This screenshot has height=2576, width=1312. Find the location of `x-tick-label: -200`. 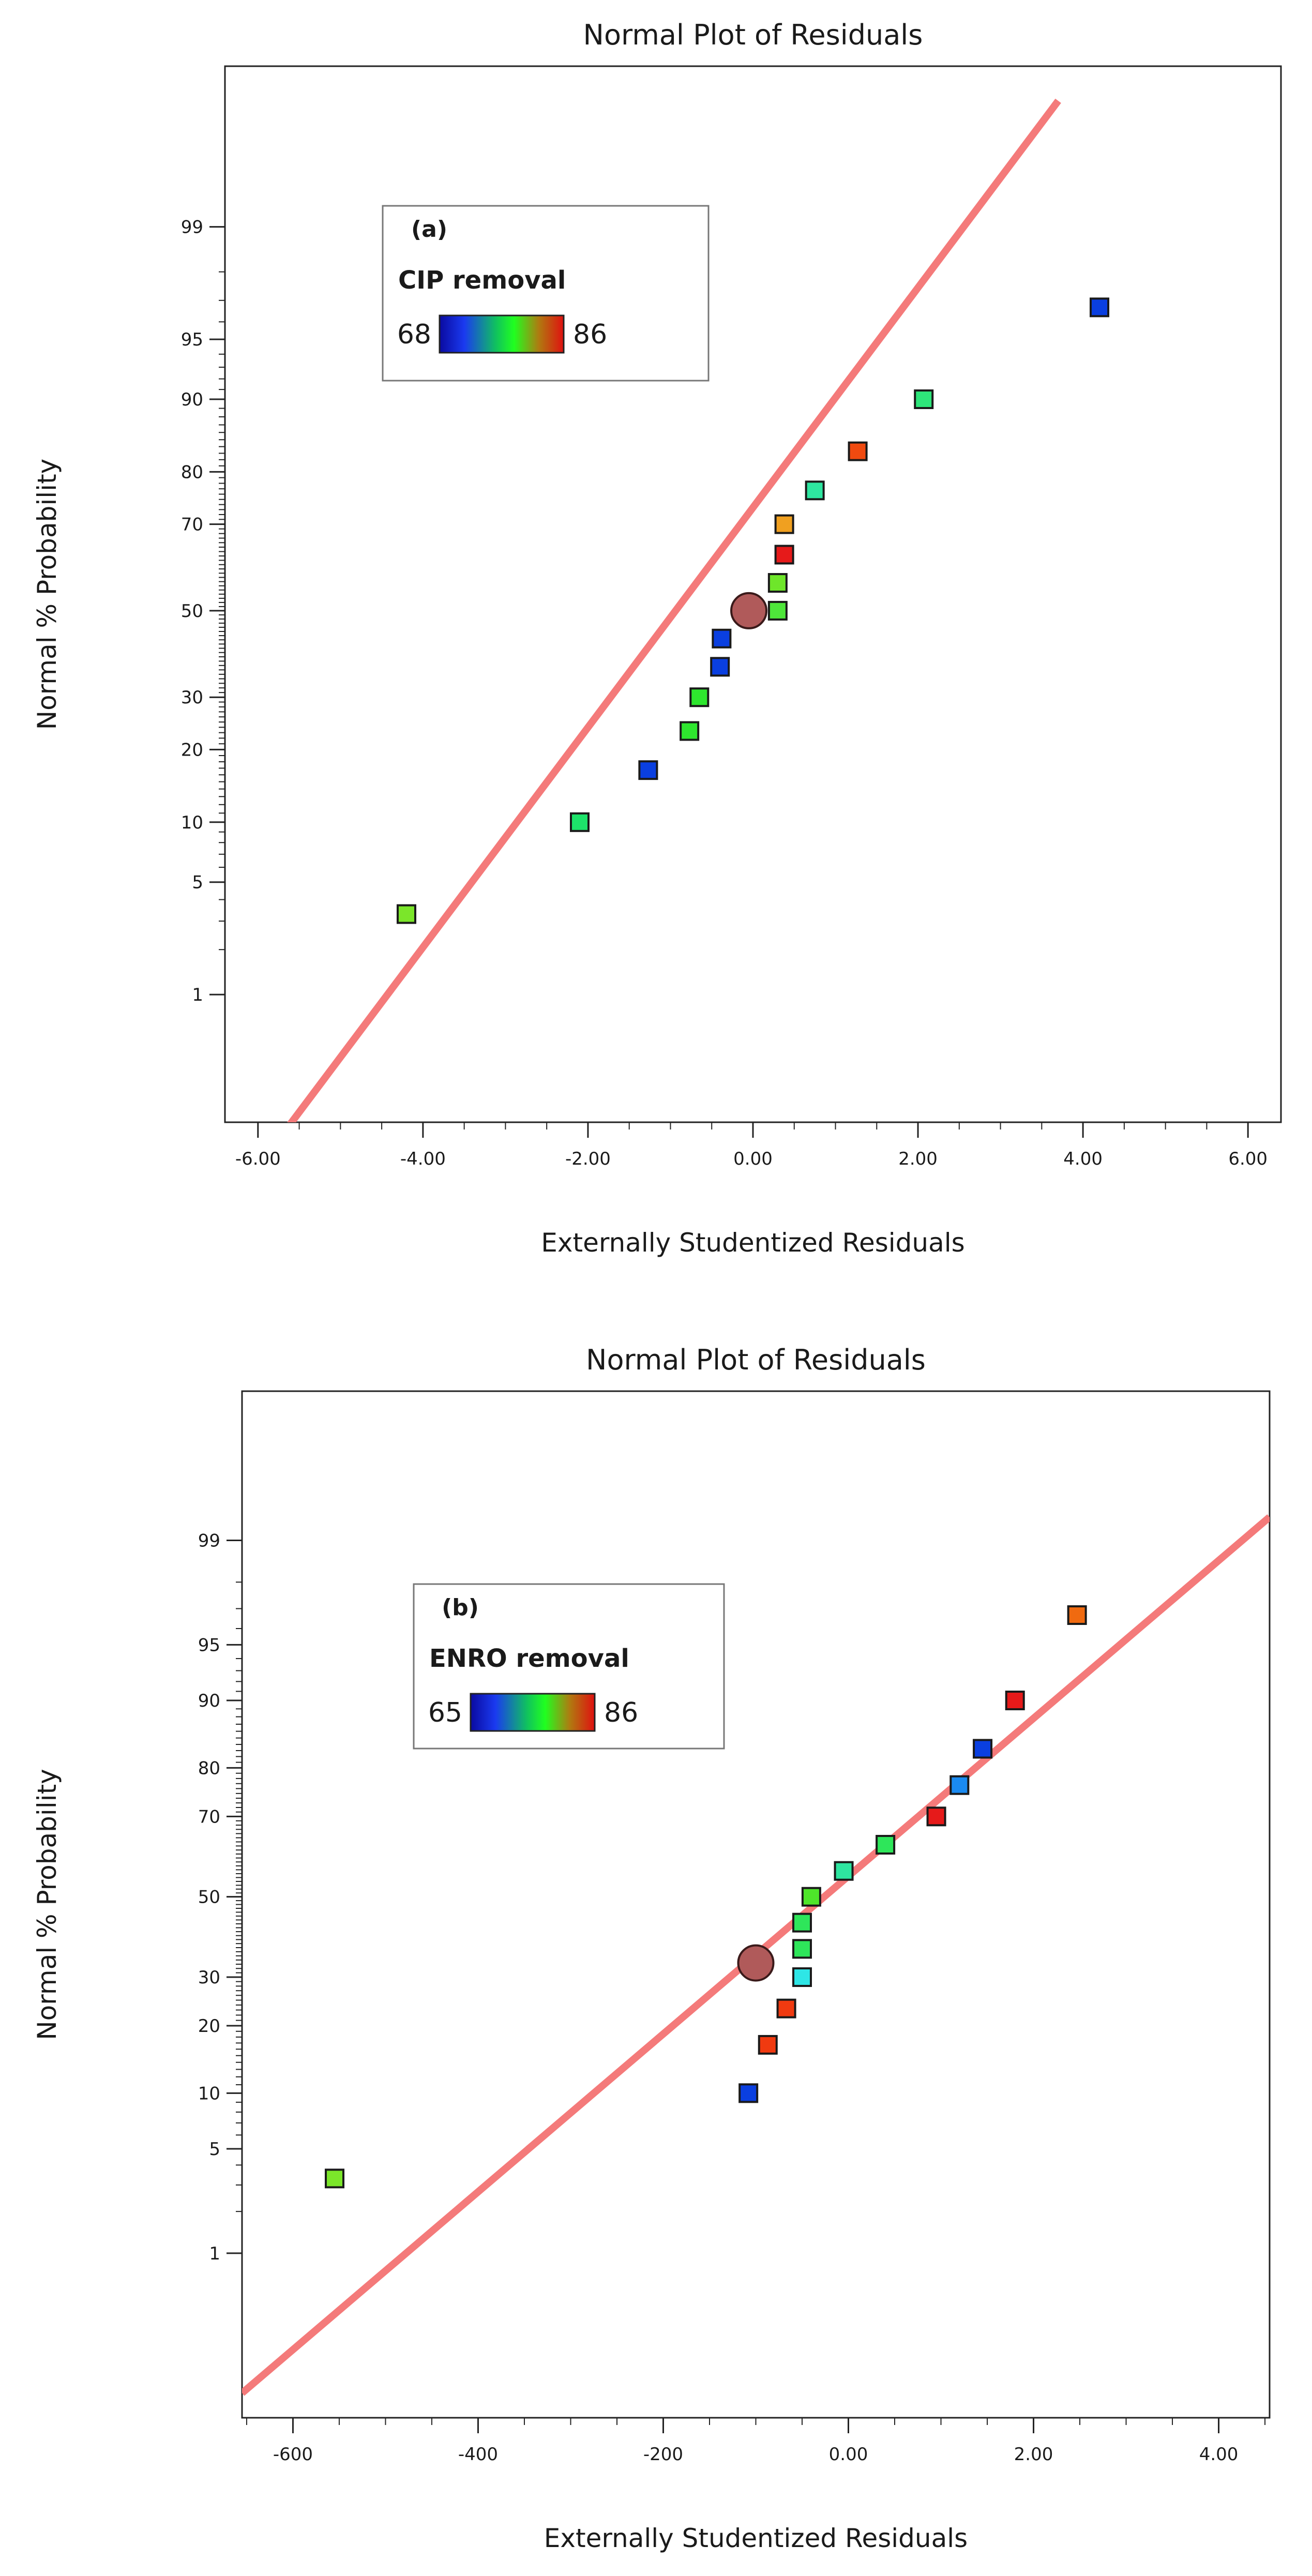

x-tick-label: -200 is located at coordinates (663, 2454).